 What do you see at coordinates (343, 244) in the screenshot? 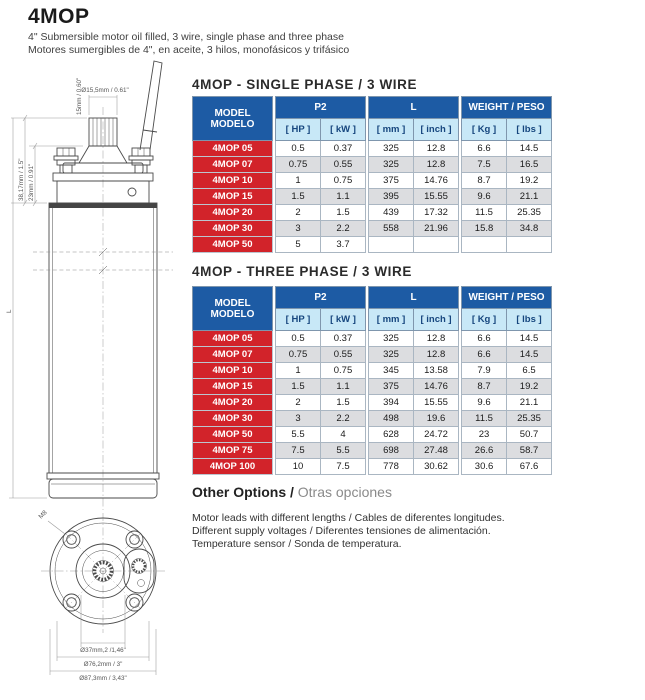
I see `value-cell: 3.7` at bounding box center [343, 244].